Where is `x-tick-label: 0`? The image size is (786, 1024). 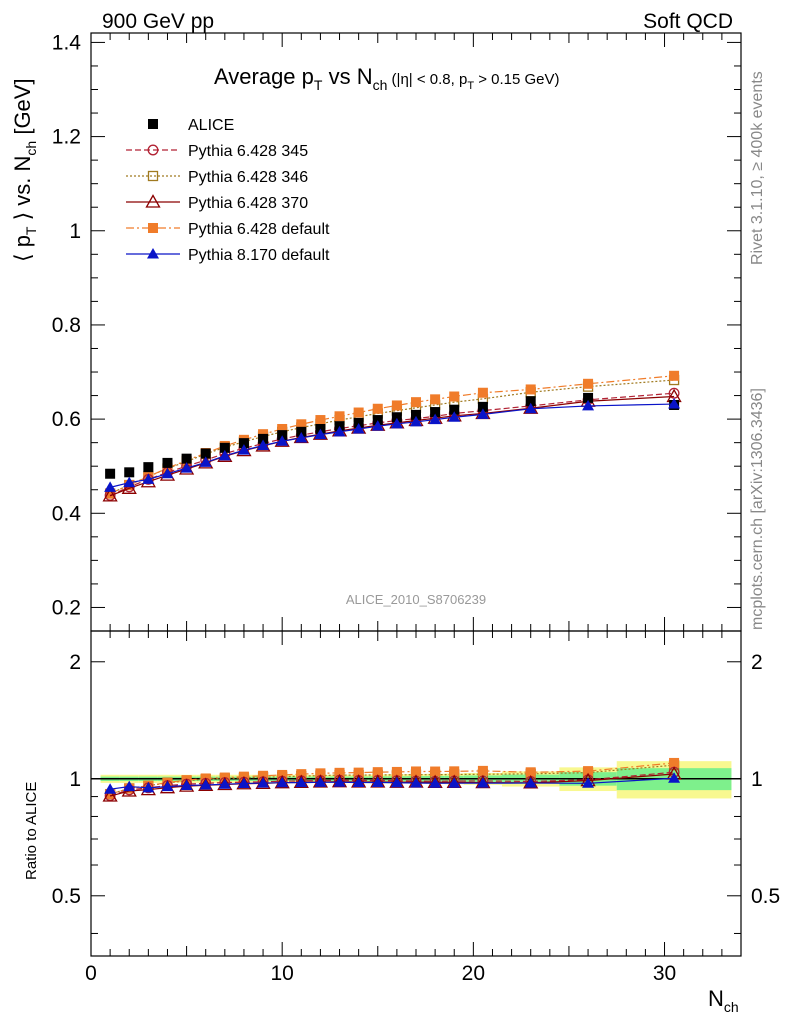
x-tick-label: 0 is located at coordinates (91, 973).